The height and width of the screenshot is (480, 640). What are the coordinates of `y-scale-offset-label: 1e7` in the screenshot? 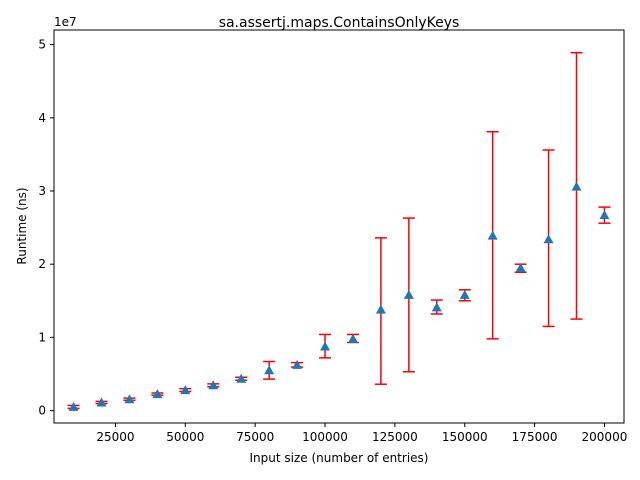 It's located at (65, 22).